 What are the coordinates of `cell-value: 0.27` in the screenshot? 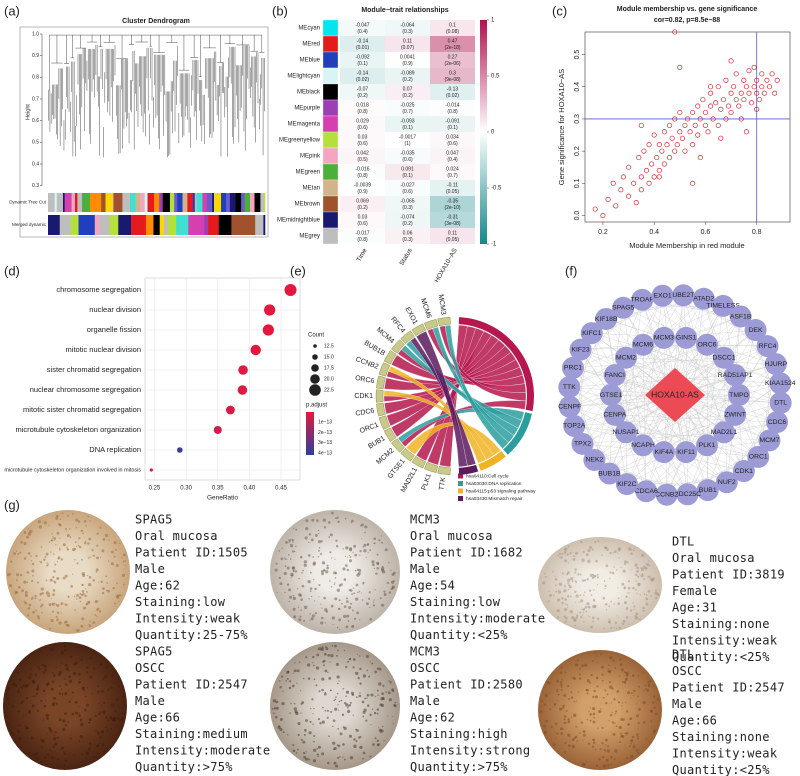 It's located at (453, 57).